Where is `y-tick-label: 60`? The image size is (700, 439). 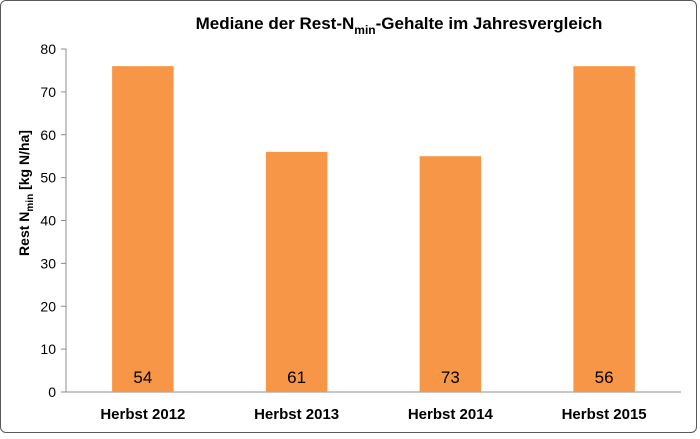
y-tick-label: 60 is located at coordinates (48, 135).